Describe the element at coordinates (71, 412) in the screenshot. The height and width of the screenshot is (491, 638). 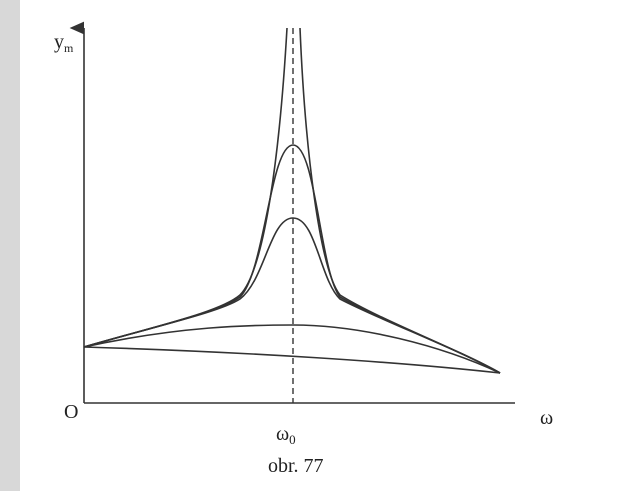
I see `origin-label: O` at that location.